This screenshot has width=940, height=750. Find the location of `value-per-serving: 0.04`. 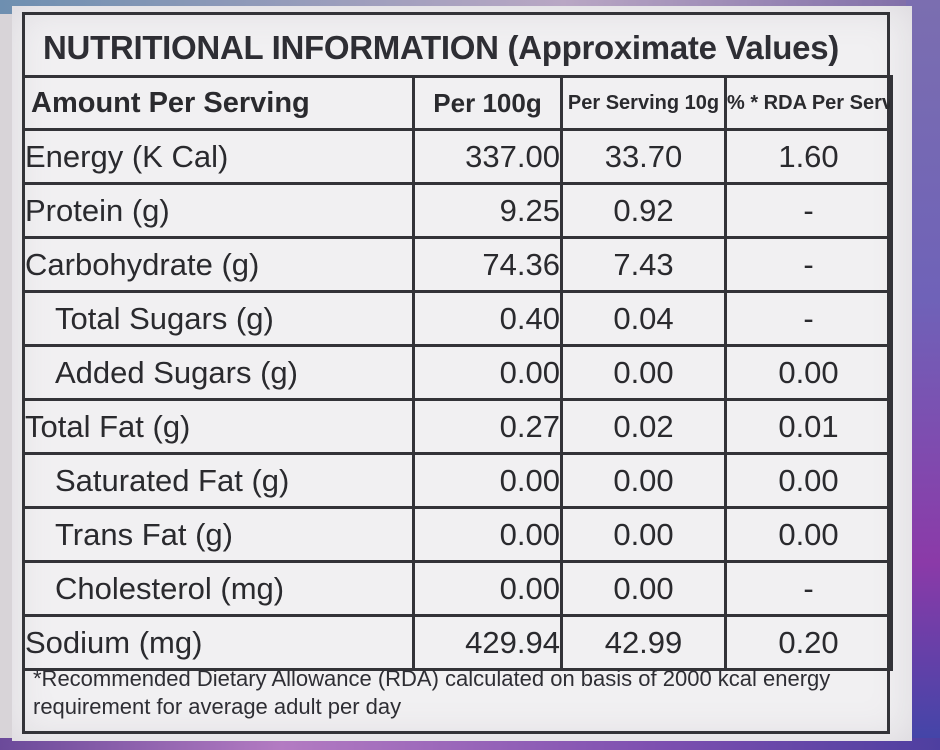

value-per-serving: 0.04 is located at coordinates (643, 318).